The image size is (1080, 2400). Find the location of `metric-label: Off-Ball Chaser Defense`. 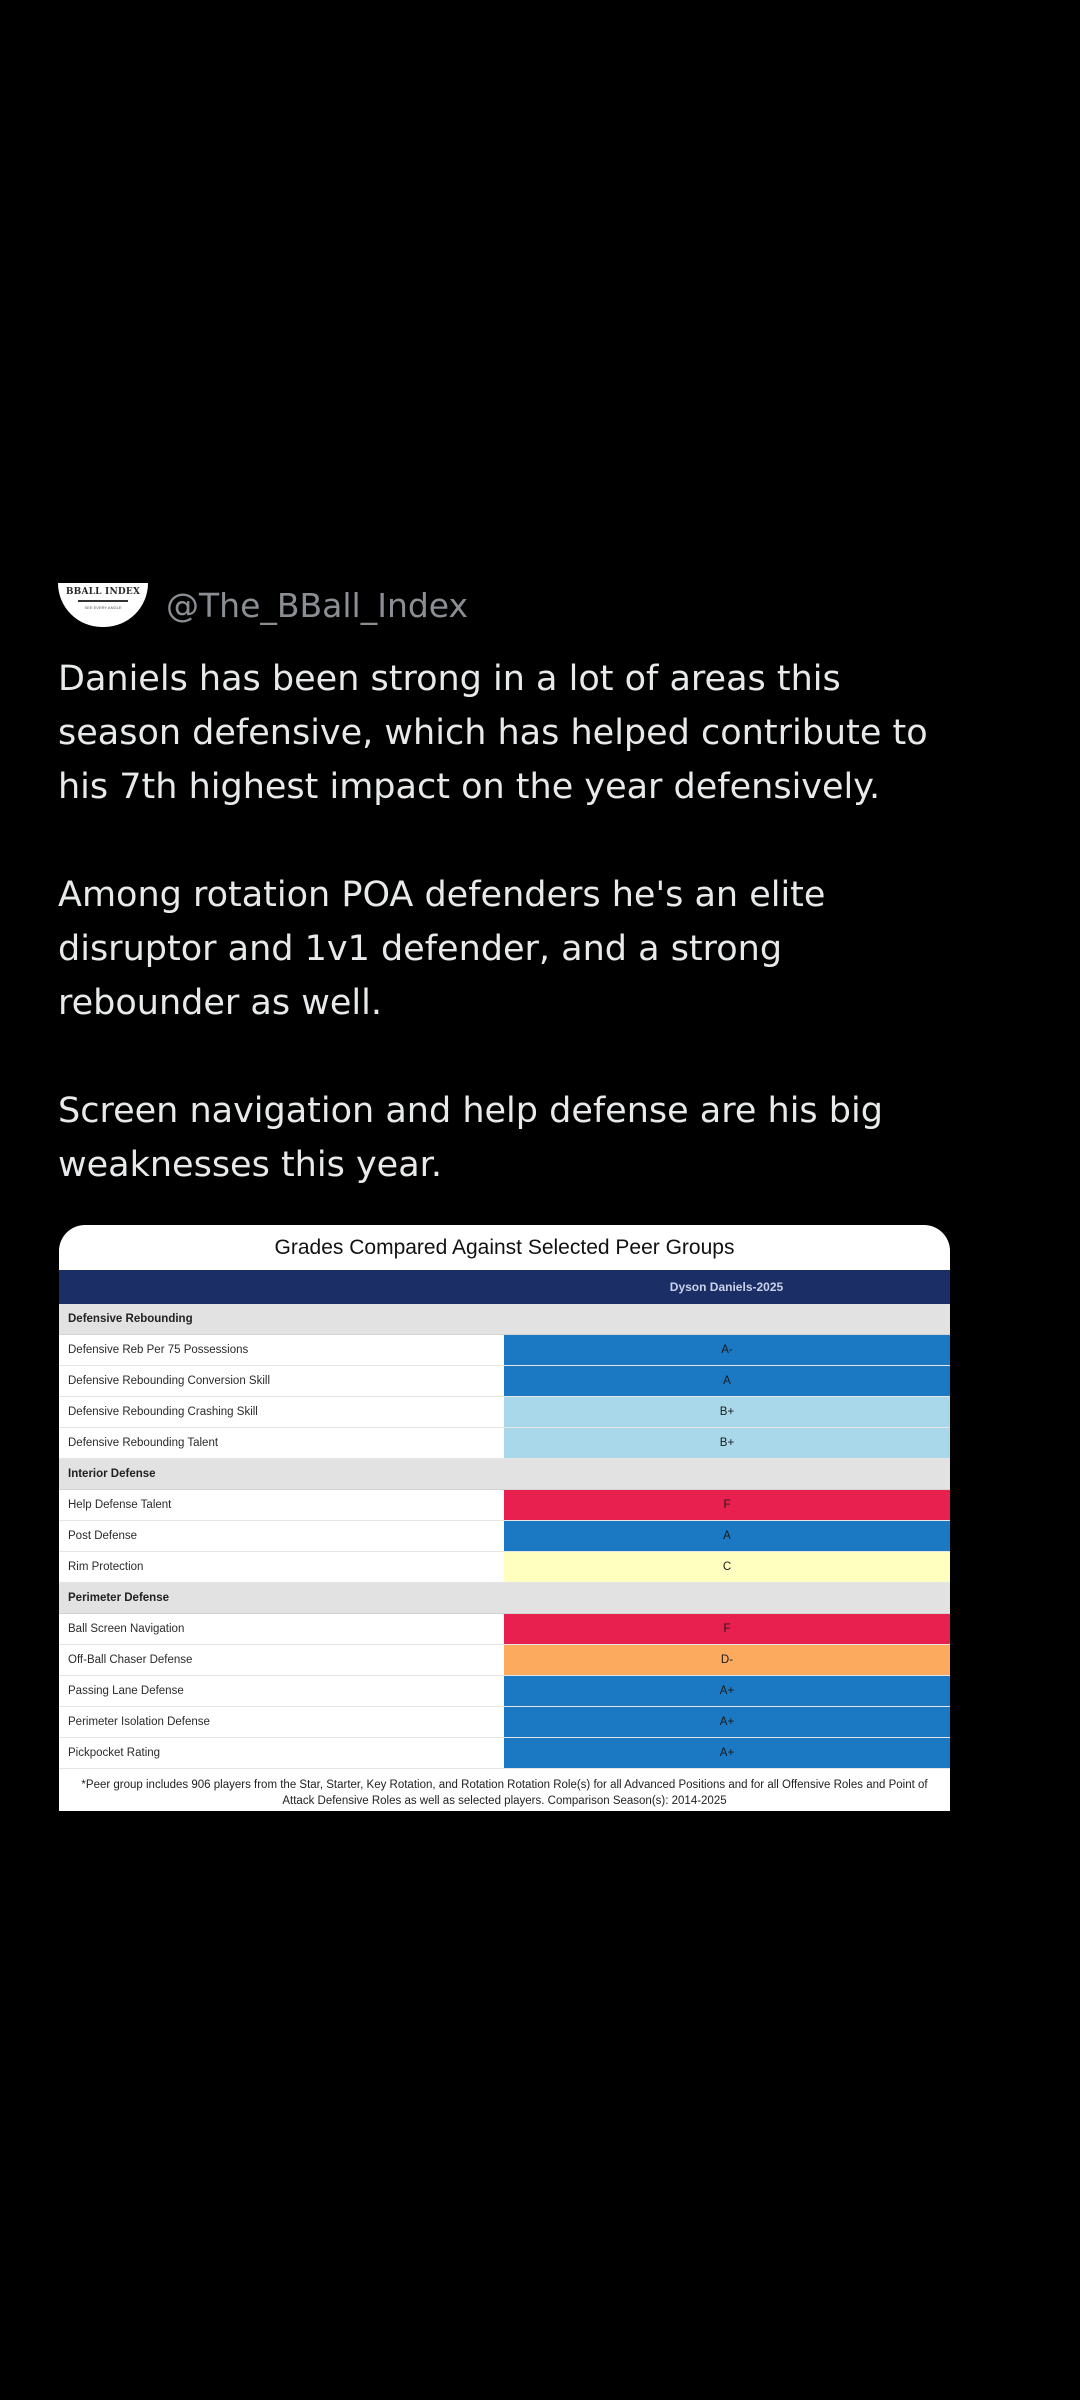

metric-label: Off-Ball Chaser Defense is located at coordinates (130, 1660).